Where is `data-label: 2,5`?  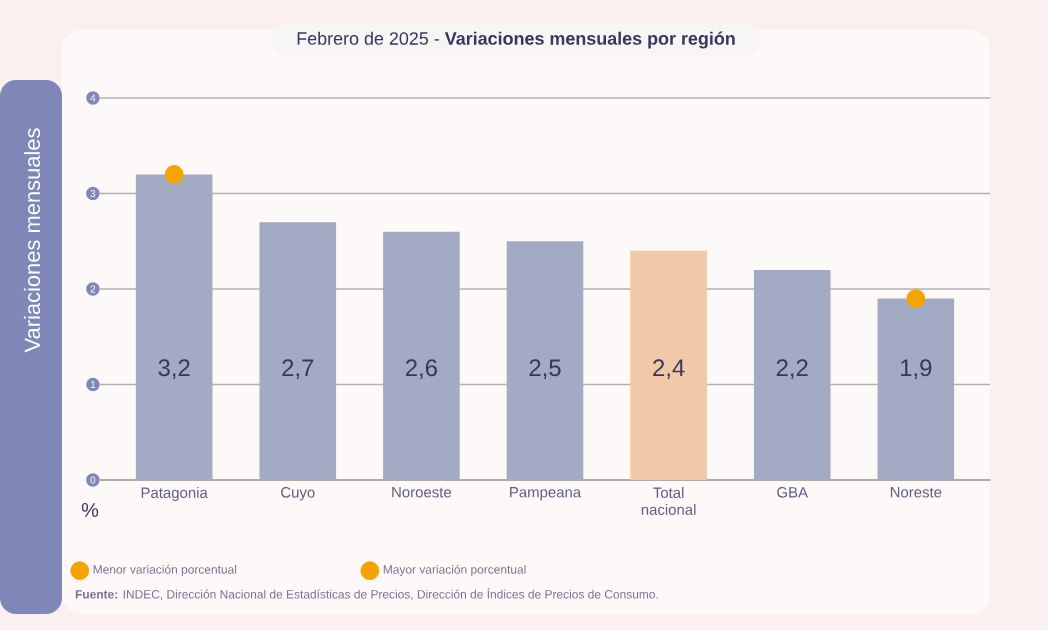
data-label: 2,5 is located at coordinates (545, 369).